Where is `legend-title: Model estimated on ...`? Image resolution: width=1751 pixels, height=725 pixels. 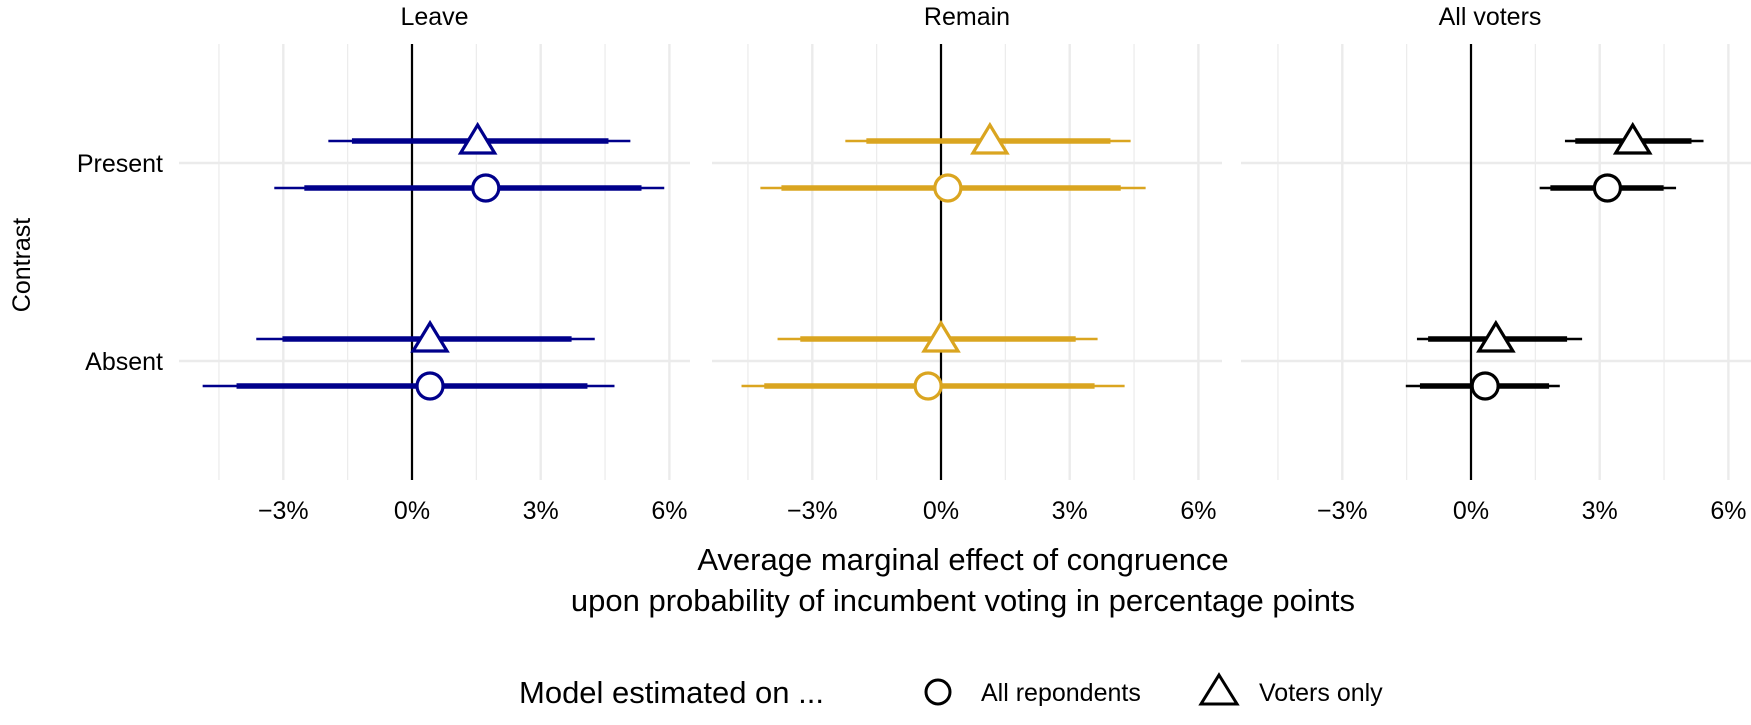
legend-title: Model estimated on ... is located at coordinates (671, 692).